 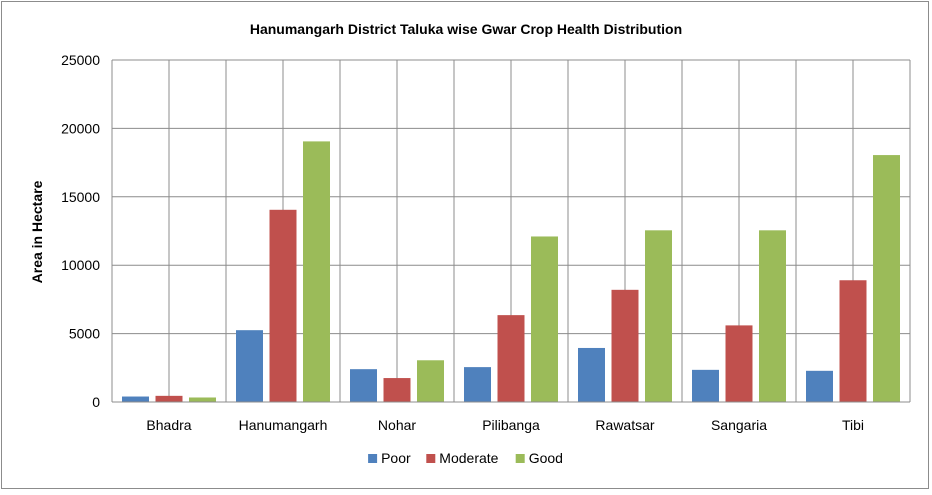 I want to click on legend-swatch-poor, so click(x=373, y=458).